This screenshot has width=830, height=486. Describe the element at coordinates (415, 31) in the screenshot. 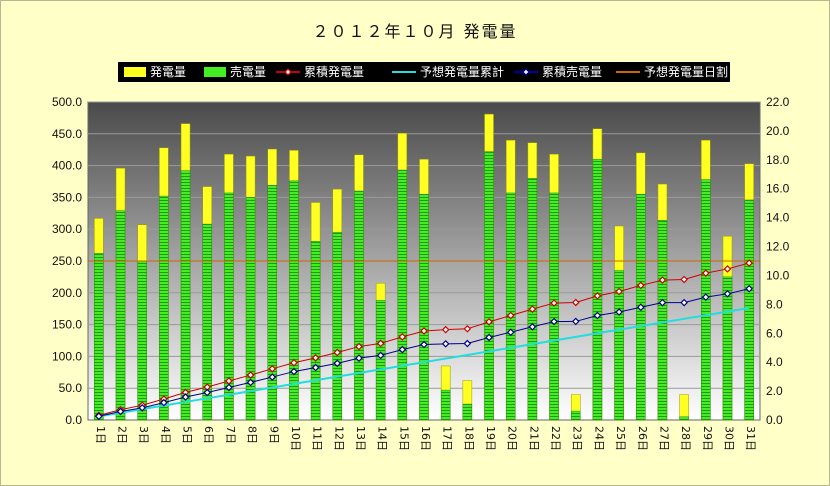

I see `chart-title: ２０１２年１０月 発電量` at that location.